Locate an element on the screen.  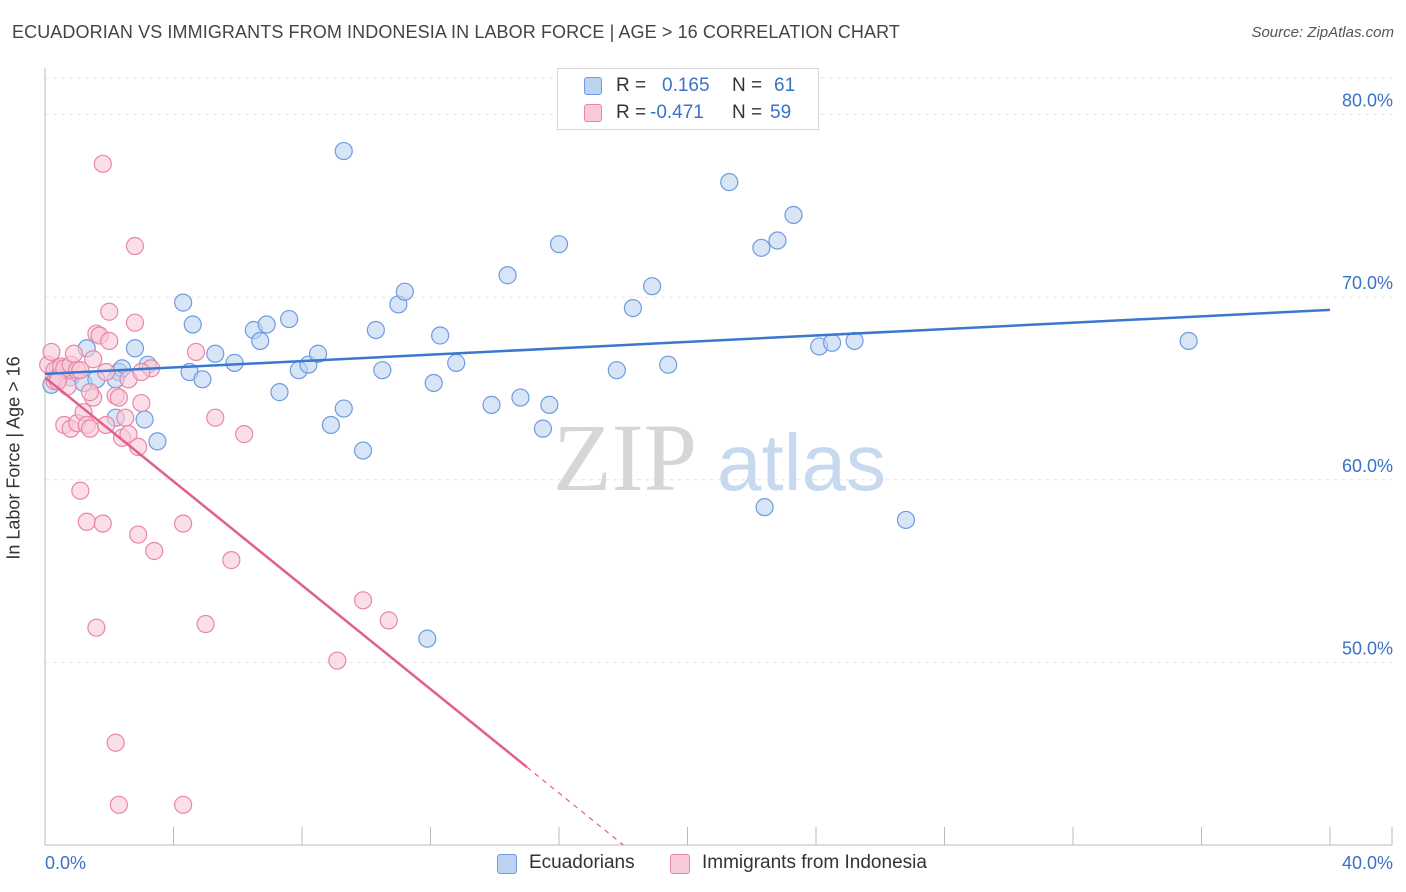
legend-n-value: 61 is located at coordinates (785, 85).